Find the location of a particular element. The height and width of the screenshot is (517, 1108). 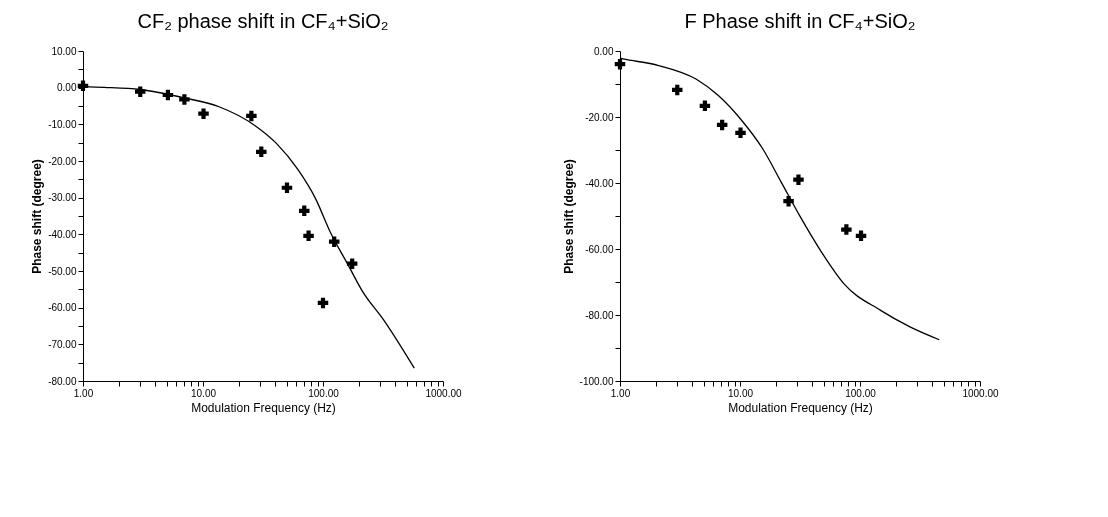

y-tick-label: -50.00 is located at coordinates (62, 271).